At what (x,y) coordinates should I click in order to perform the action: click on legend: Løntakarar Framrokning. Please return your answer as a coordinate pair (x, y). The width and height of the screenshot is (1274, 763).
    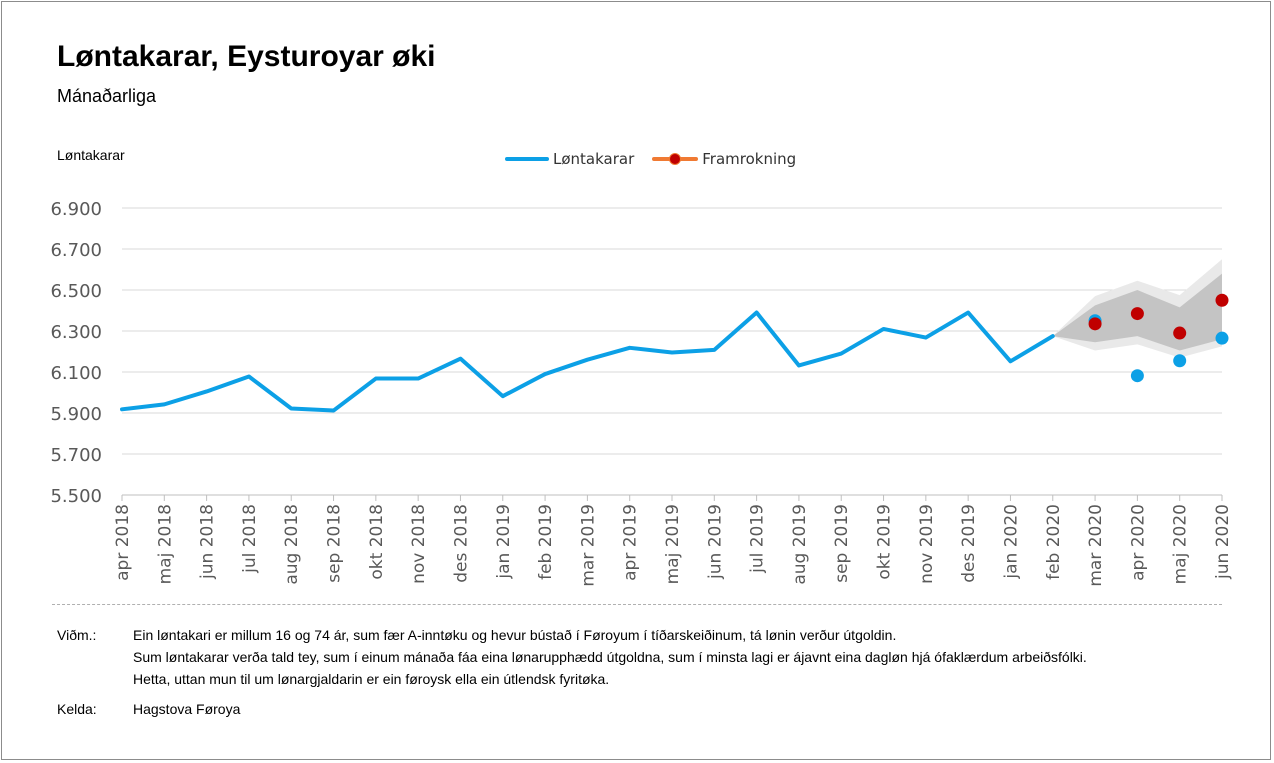
    Looking at the image, I should click on (650, 159).